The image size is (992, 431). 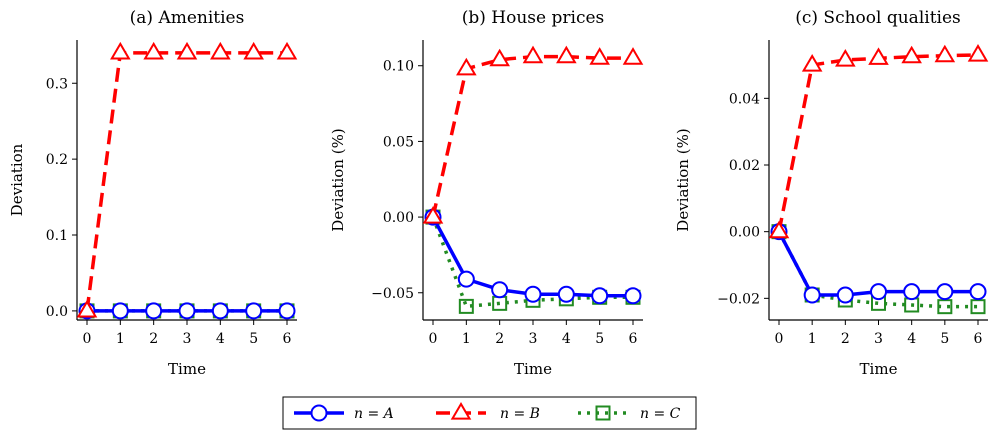 What do you see at coordinates (878, 18) in the screenshot?
I see `chart-title: (c) School qualities` at bounding box center [878, 18].